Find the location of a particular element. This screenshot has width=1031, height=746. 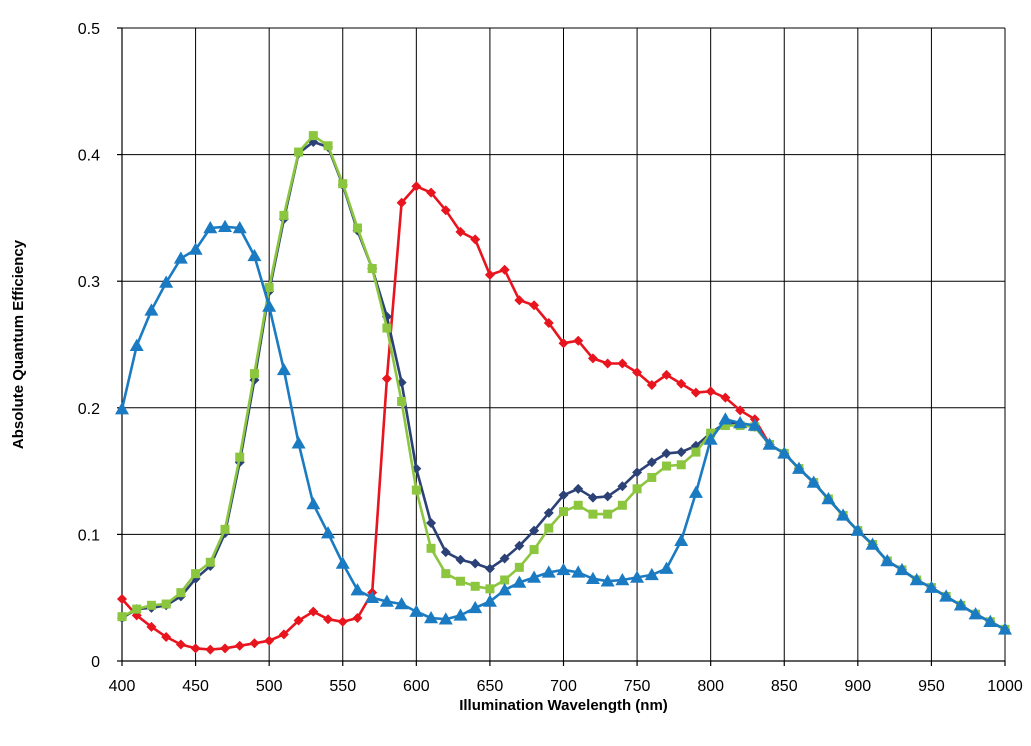

x-tick-label: 750 is located at coordinates (637, 686).